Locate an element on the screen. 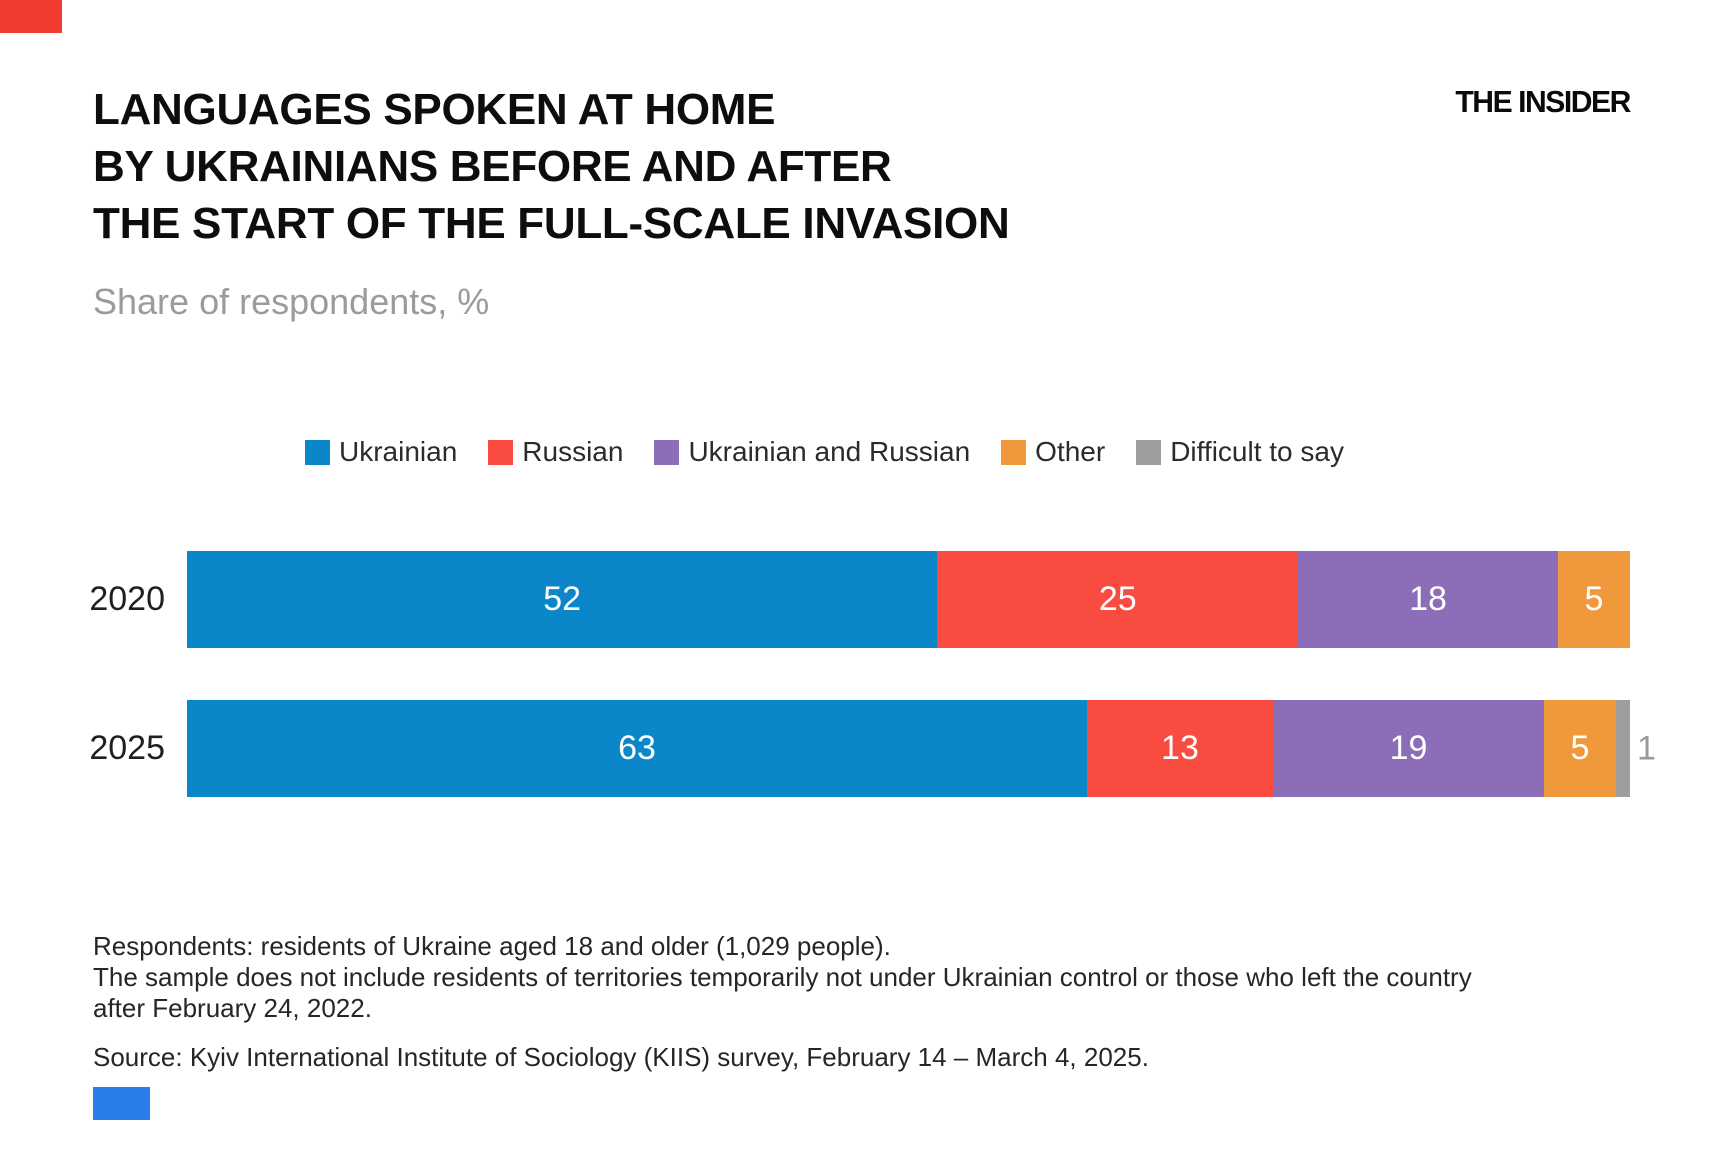 The image size is (1732, 1155). bar-row-2025: 2025 63 13 19 5 1 is located at coordinates (828, 748).